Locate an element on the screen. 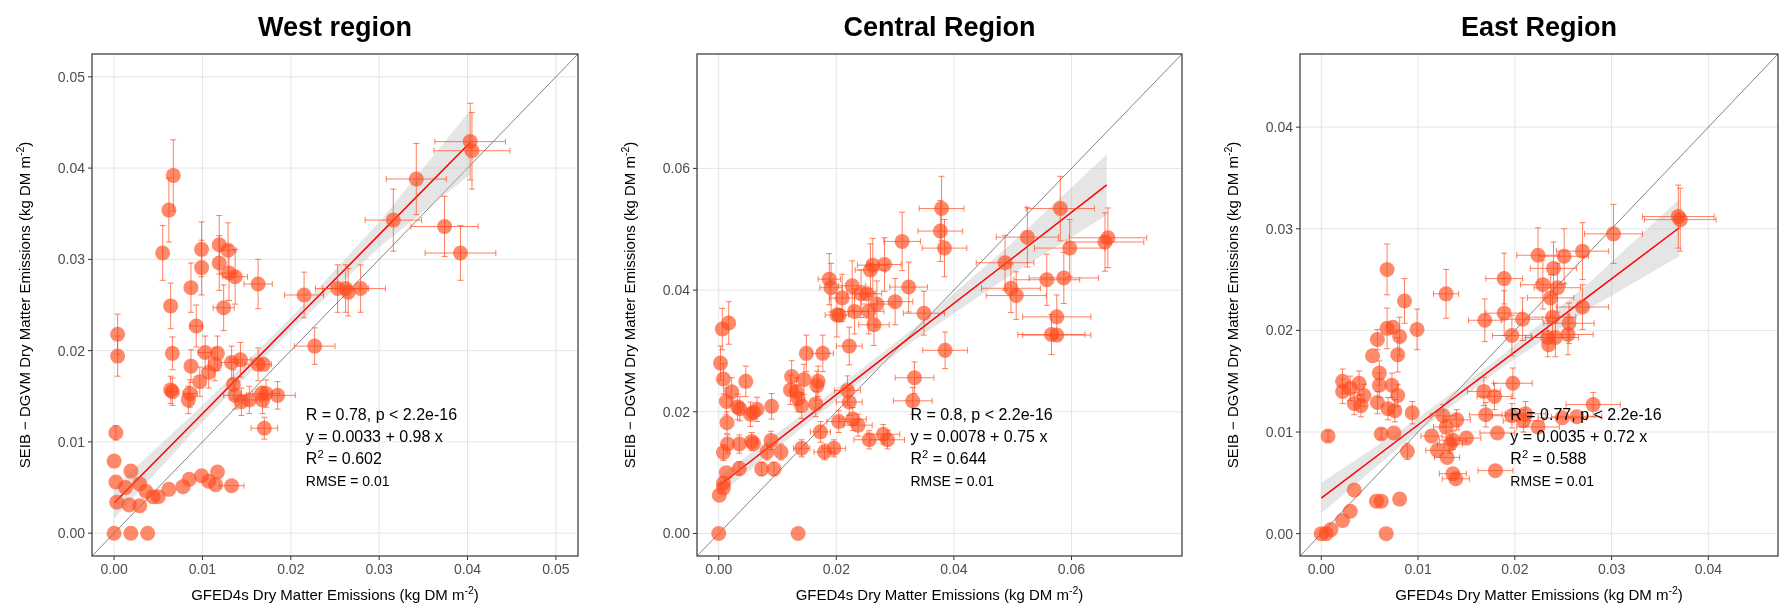 The image size is (1785, 616). annotation: R = 0.8, p < 2.2e-16 is located at coordinates (981, 415).